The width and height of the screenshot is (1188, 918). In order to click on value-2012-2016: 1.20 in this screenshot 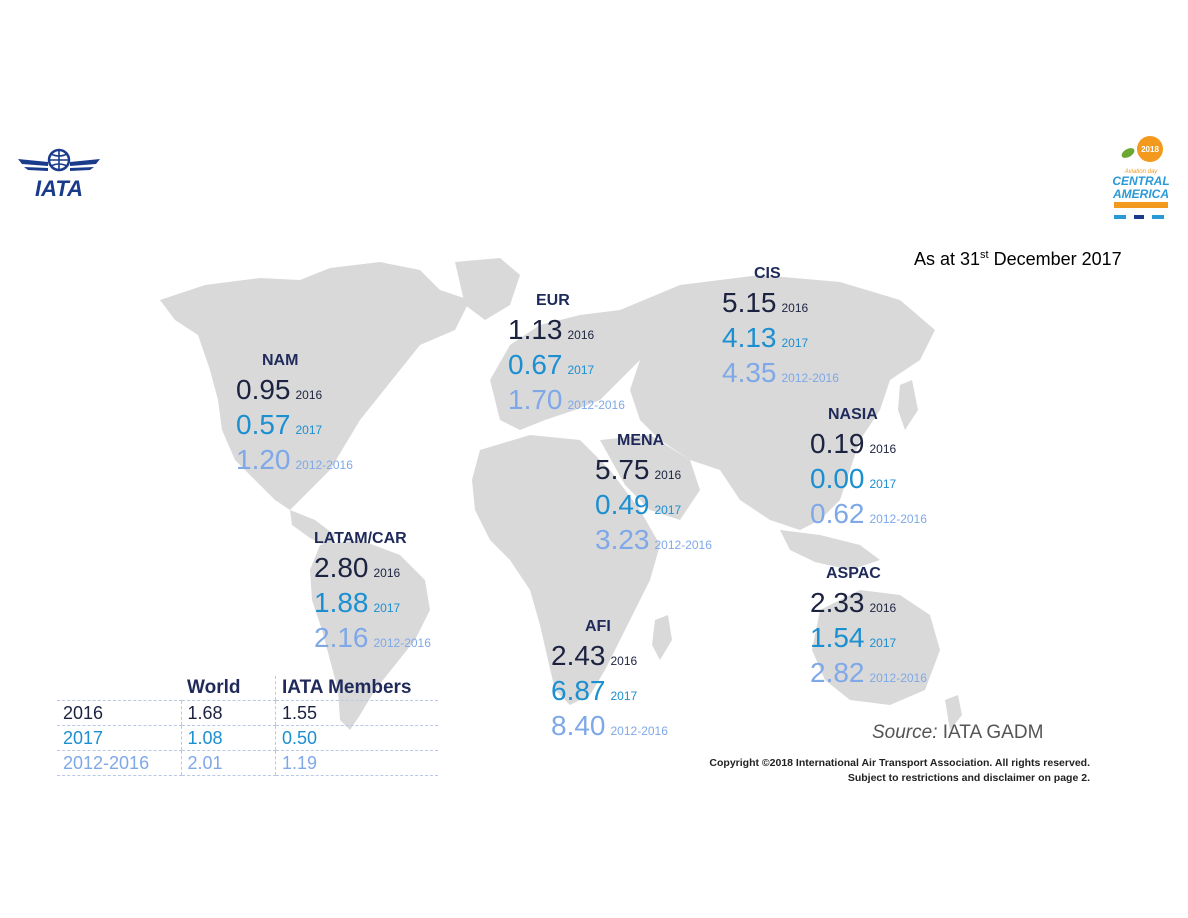, I will do `click(263, 459)`.